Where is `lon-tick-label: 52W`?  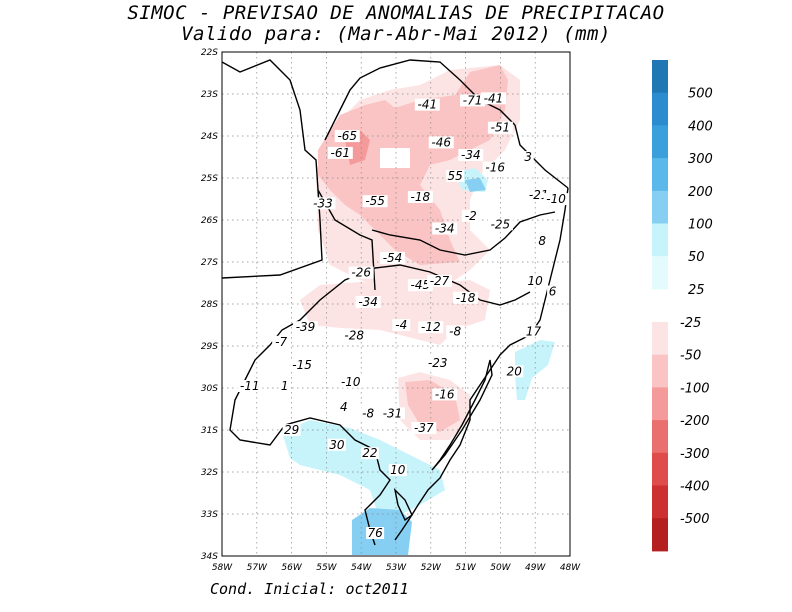 lon-tick-label: 52W is located at coordinates (431, 568).